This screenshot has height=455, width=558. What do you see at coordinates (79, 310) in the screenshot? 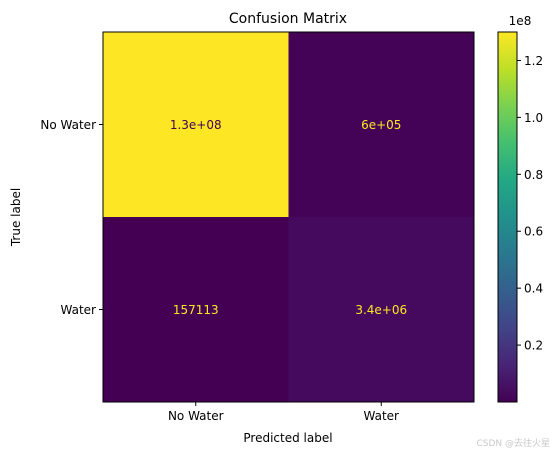
I see `y-tick-label: Water` at bounding box center [79, 310].